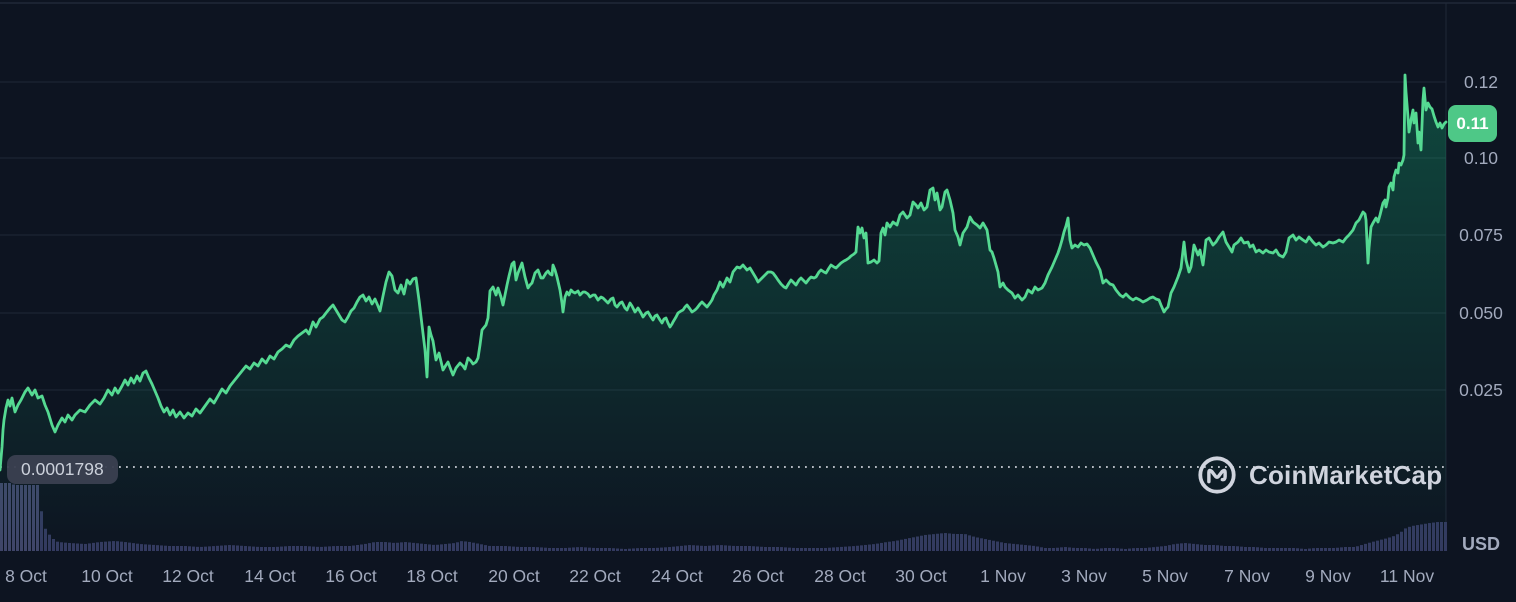 Image resolution: width=1516 pixels, height=602 pixels. Describe the element at coordinates (26, 576) in the screenshot. I see `x-axis-tick-label: 8 Oct` at that location.